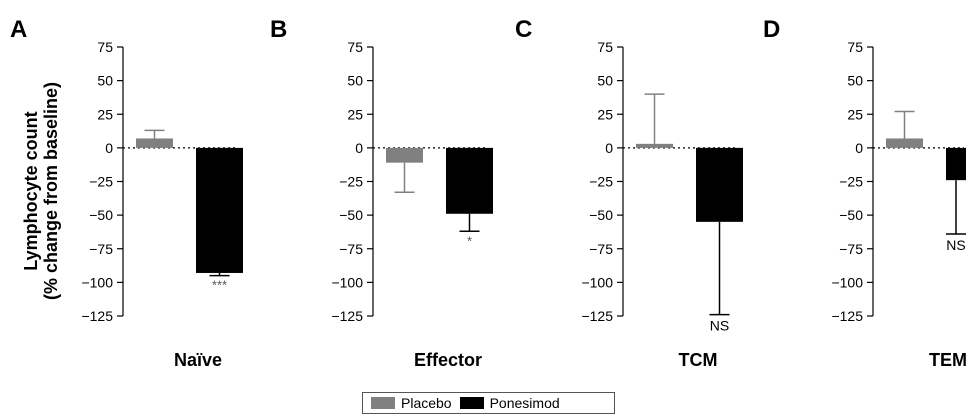  What do you see at coordinates (654, 145) in the screenshot?
I see `bar-c-placebo` at bounding box center [654, 145].